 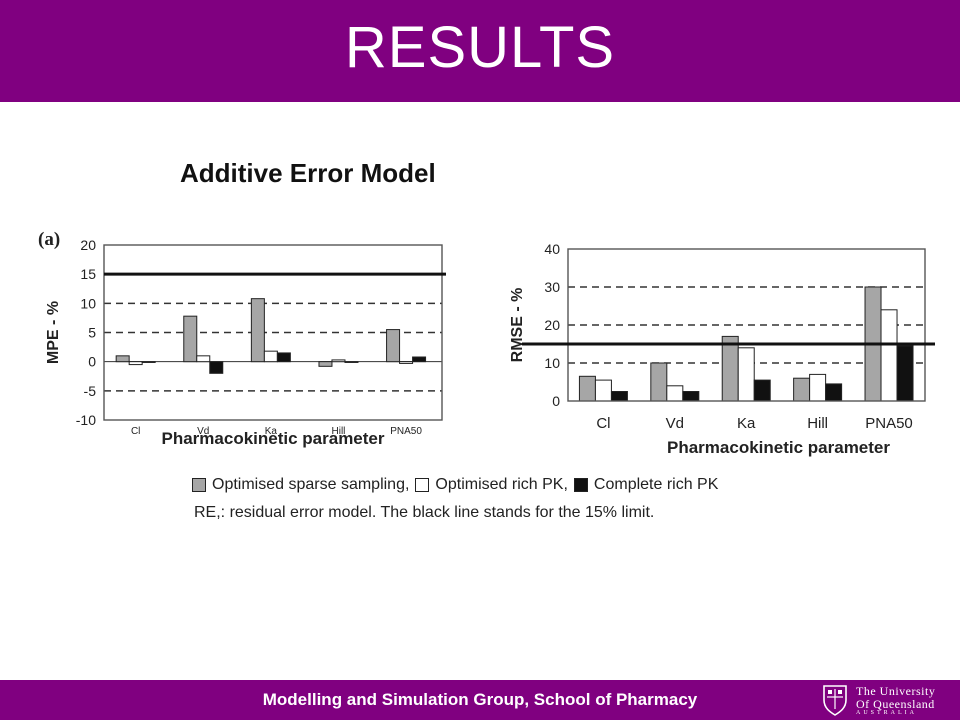 What do you see at coordinates (580, 485) in the screenshot?
I see `legend-swatch-complete` at bounding box center [580, 485].